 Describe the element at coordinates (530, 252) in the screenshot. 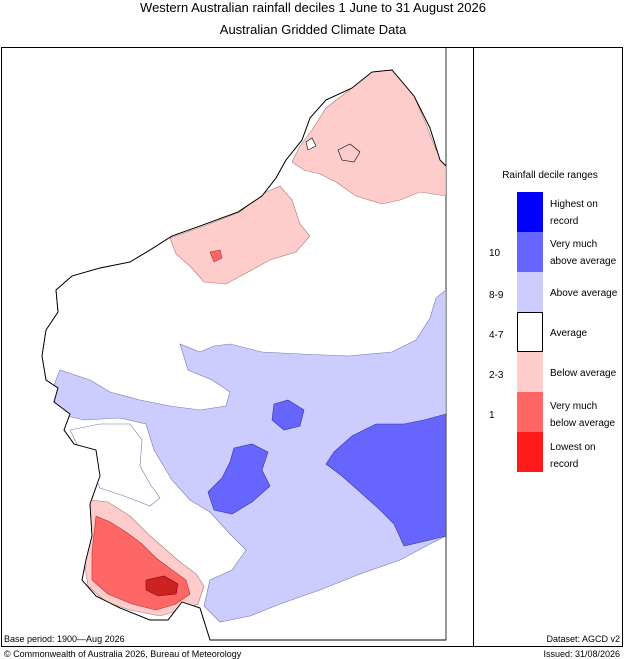

I see `legend-swatch-very-above` at that location.